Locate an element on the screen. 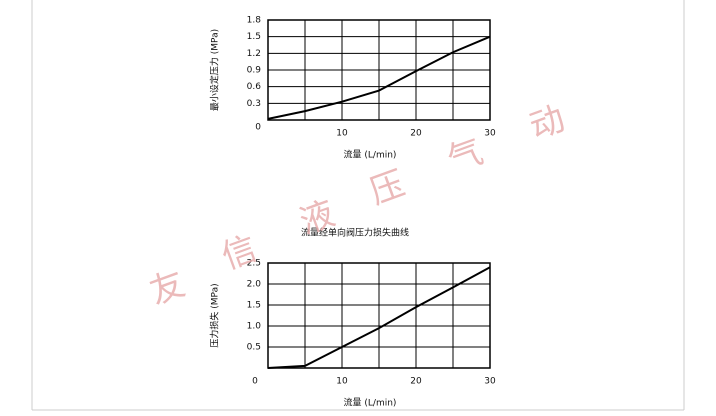 This screenshot has width=716, height=416. y-tick-label: 1.8 is located at coordinates (254, 21).